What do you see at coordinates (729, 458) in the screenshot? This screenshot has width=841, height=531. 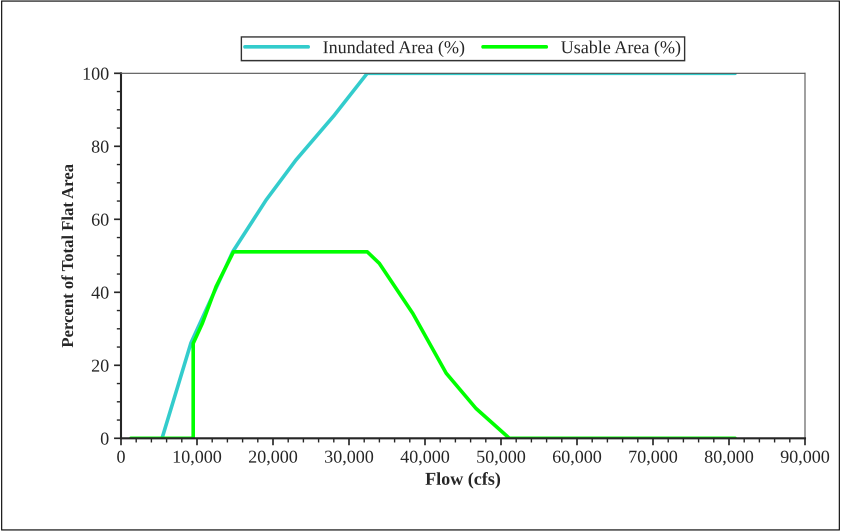 I see `x-tick-label: 80,000` at bounding box center [729, 458].